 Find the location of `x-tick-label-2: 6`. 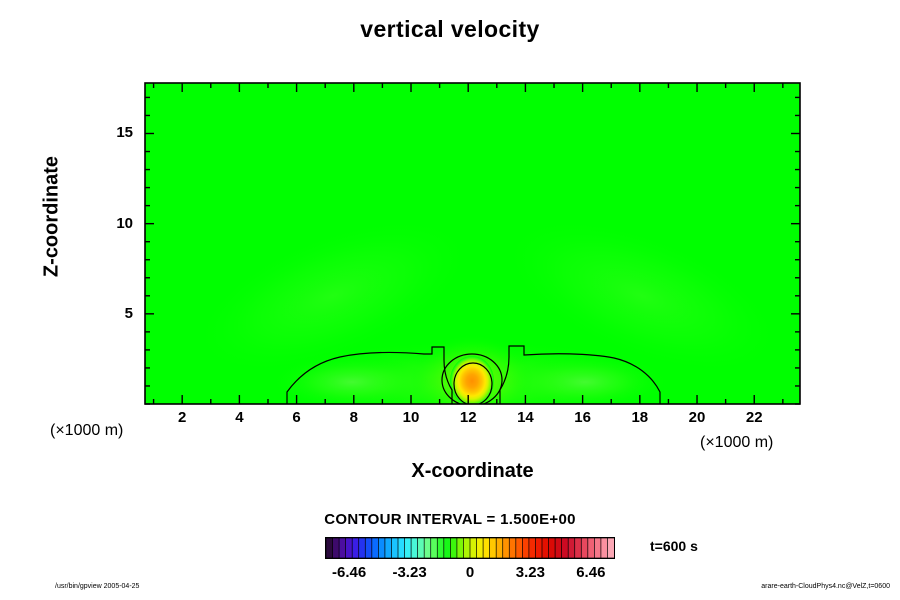

x-tick-label-2: 6 is located at coordinates (296, 417).